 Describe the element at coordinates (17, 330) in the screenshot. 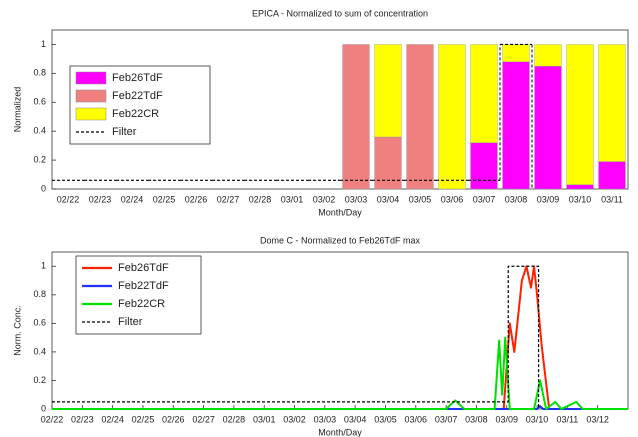

I see `y-axis-label: Norm. Conc.` at that location.